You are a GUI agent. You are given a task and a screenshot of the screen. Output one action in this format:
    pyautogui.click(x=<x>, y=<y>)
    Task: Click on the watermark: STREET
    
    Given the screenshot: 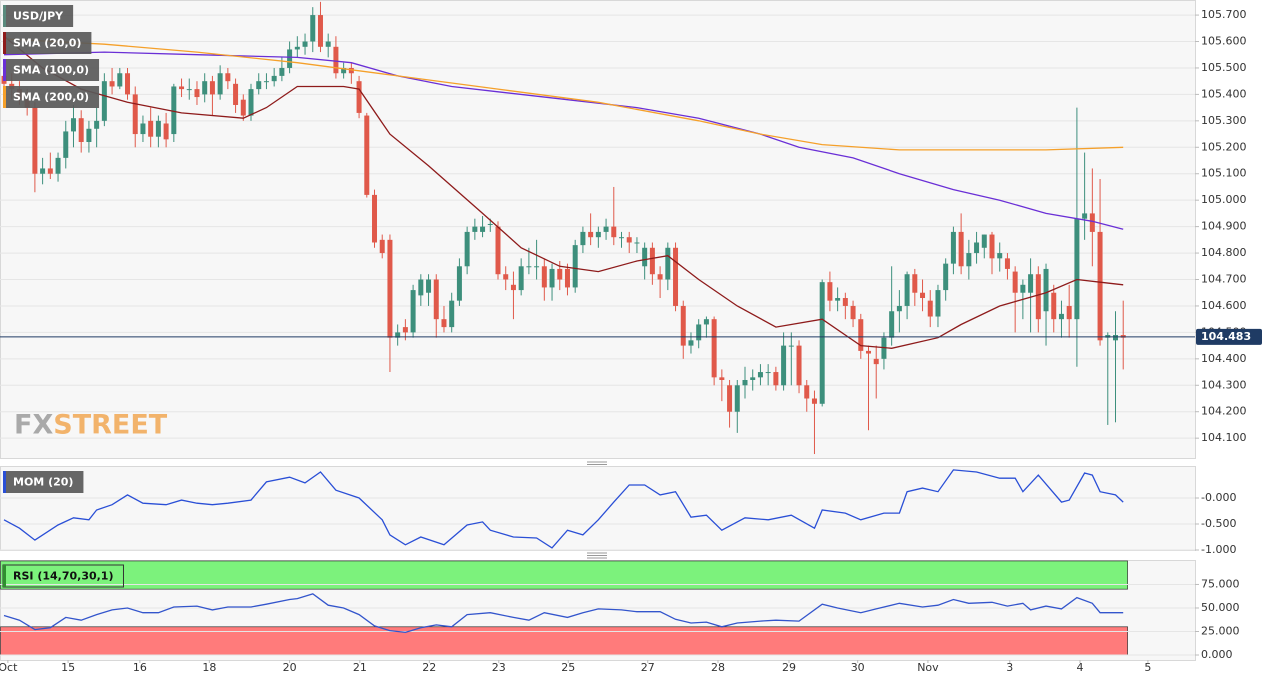 What is the action you would take?
    pyautogui.click(x=110, y=425)
    